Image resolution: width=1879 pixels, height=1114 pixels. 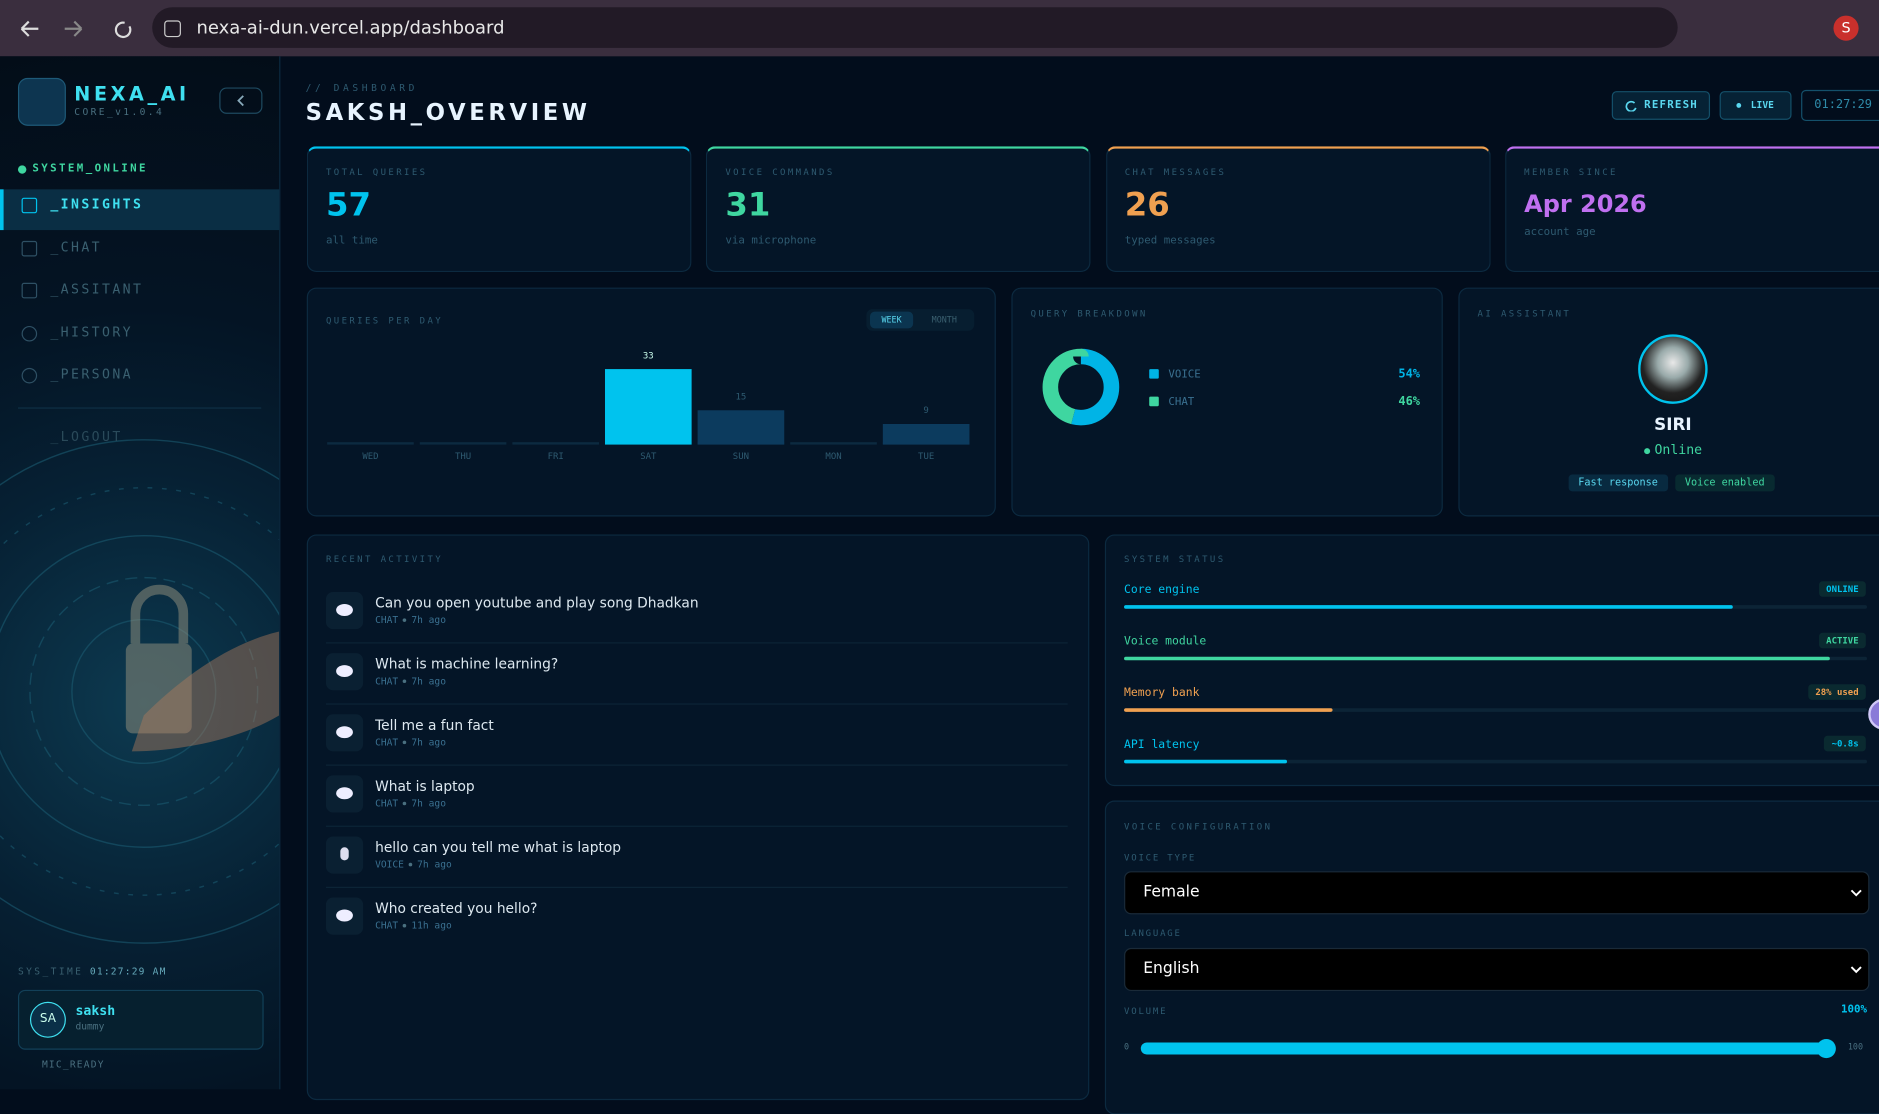 What do you see at coordinates (463, 457) in the screenshot?
I see `x-tick-label: THU` at bounding box center [463, 457].